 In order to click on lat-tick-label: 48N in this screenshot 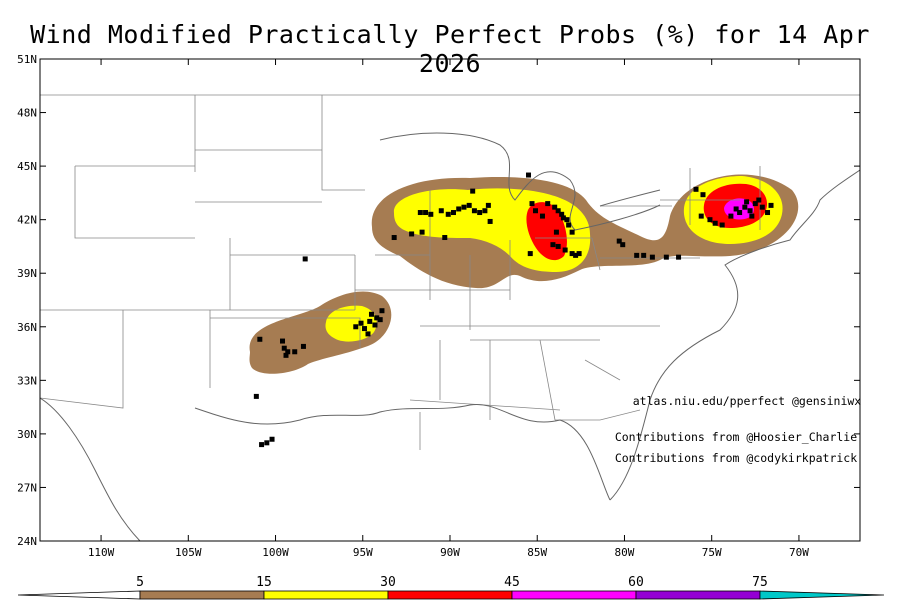, I will do `click(27, 113)`.